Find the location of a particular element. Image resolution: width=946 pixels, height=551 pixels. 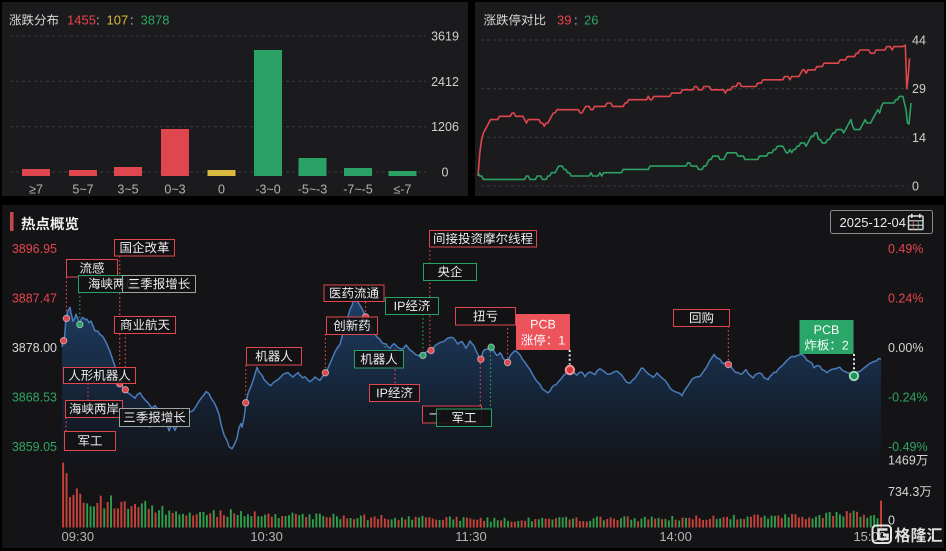

svg-text: 0.49% is located at coordinates (905, 249).